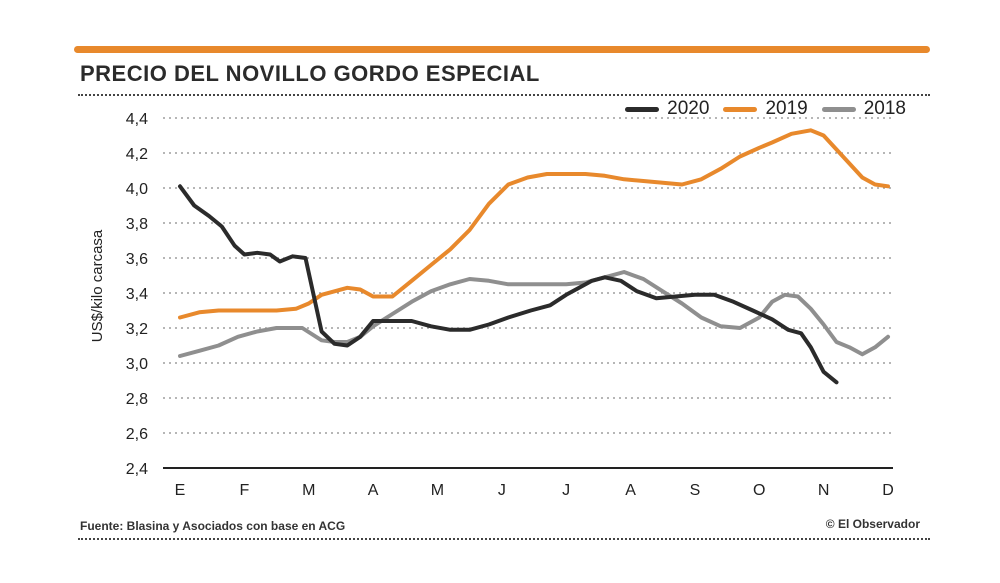 This screenshot has width=1000, height=583. I want to click on title-divider, so click(504, 95).